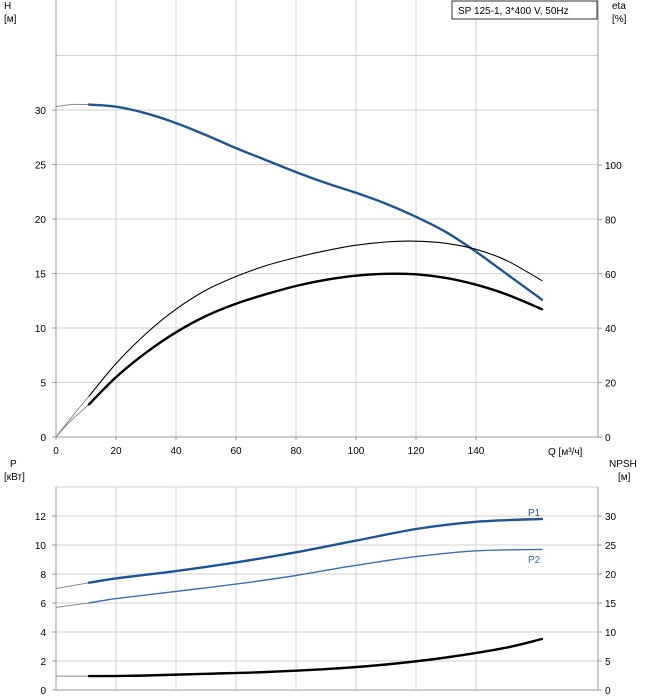  What do you see at coordinates (315, 576) in the screenshot?
I see `curve-p2` at bounding box center [315, 576].